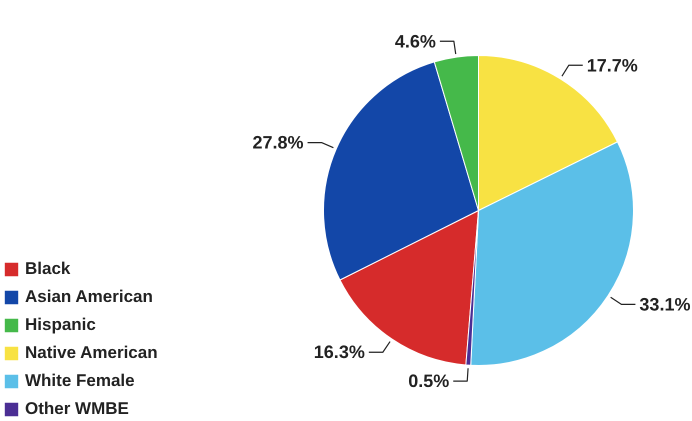 The image size is (692, 421). Describe the element at coordinates (89, 297) in the screenshot. I see `legend-label: Asian American` at that location.